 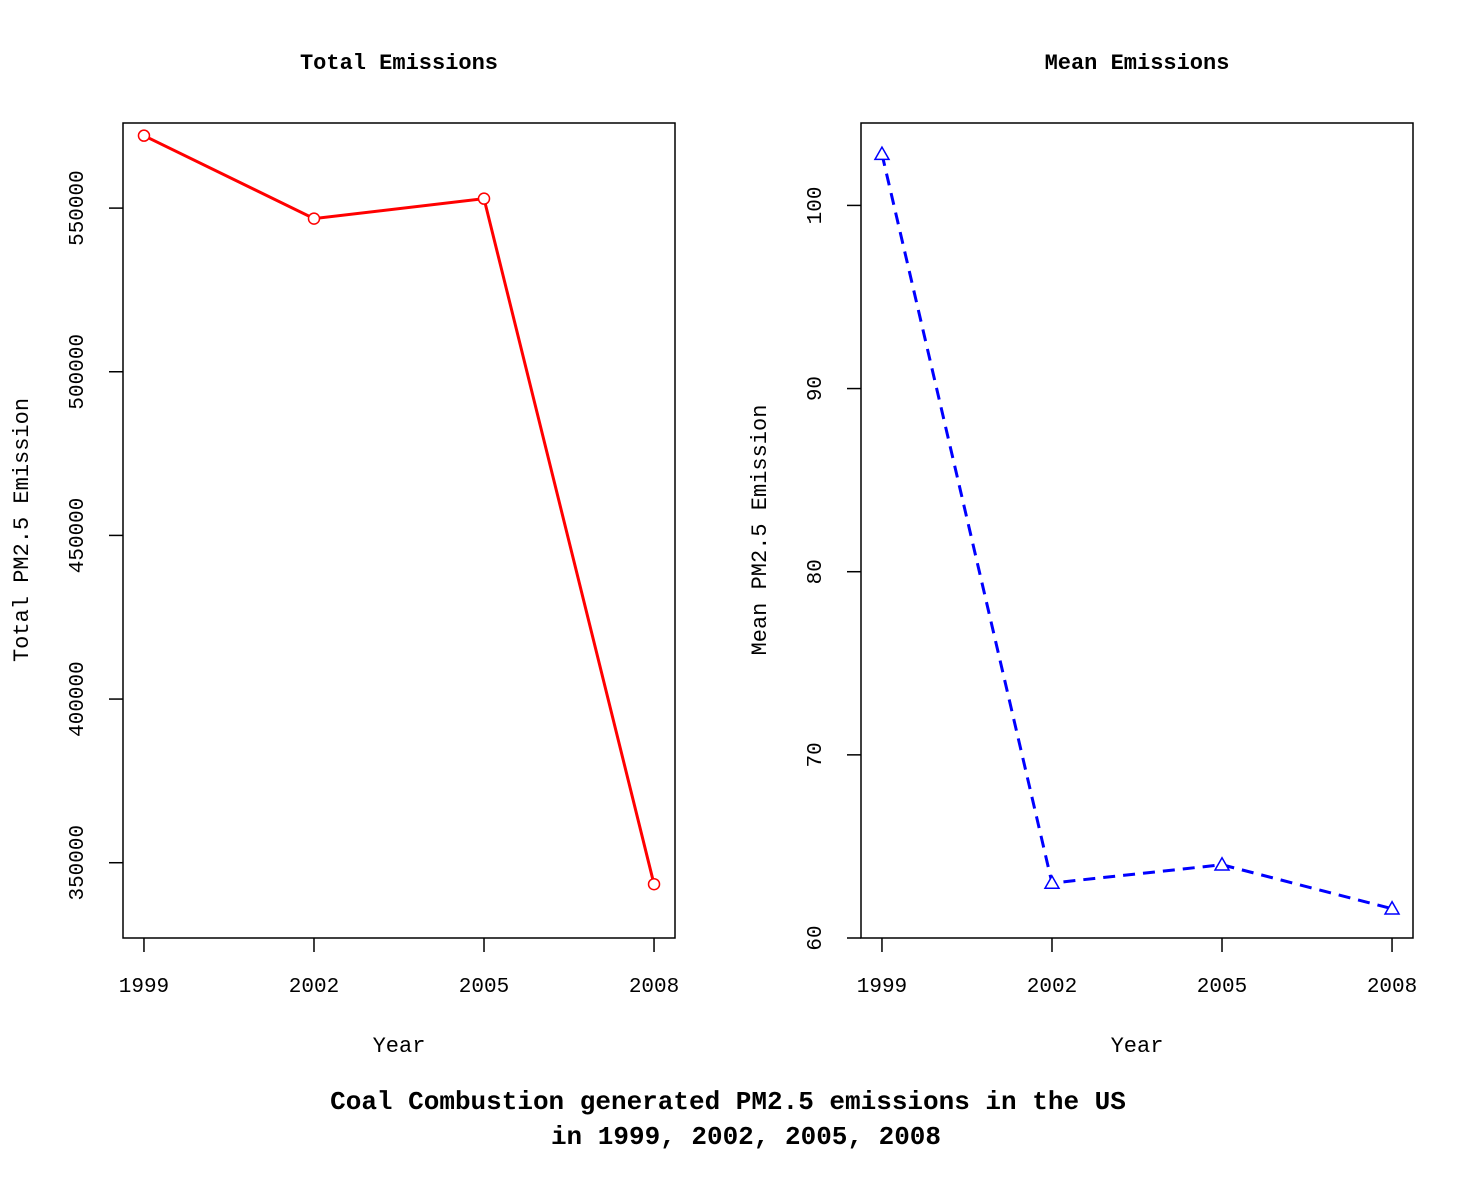 I want to click on total-y-tick-label: 500000, so click(x=78, y=372).